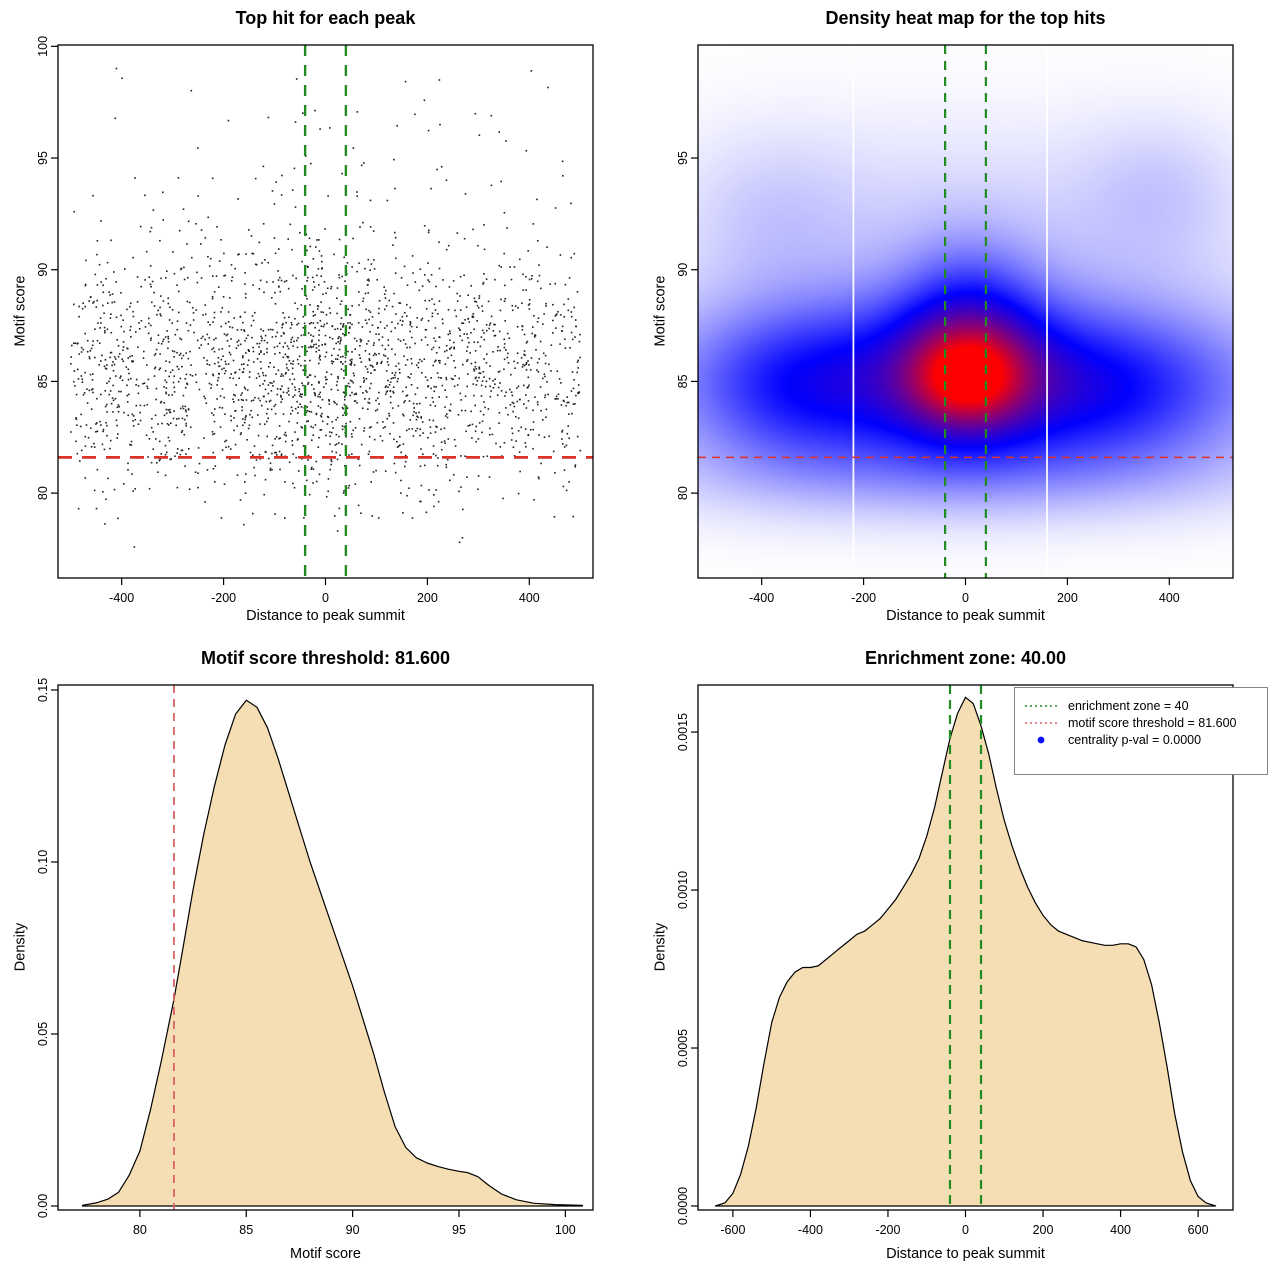 The height and width of the screenshot is (1280, 1280). I want to click on panel-title: Density heat map for the top hits, so click(965, 18).